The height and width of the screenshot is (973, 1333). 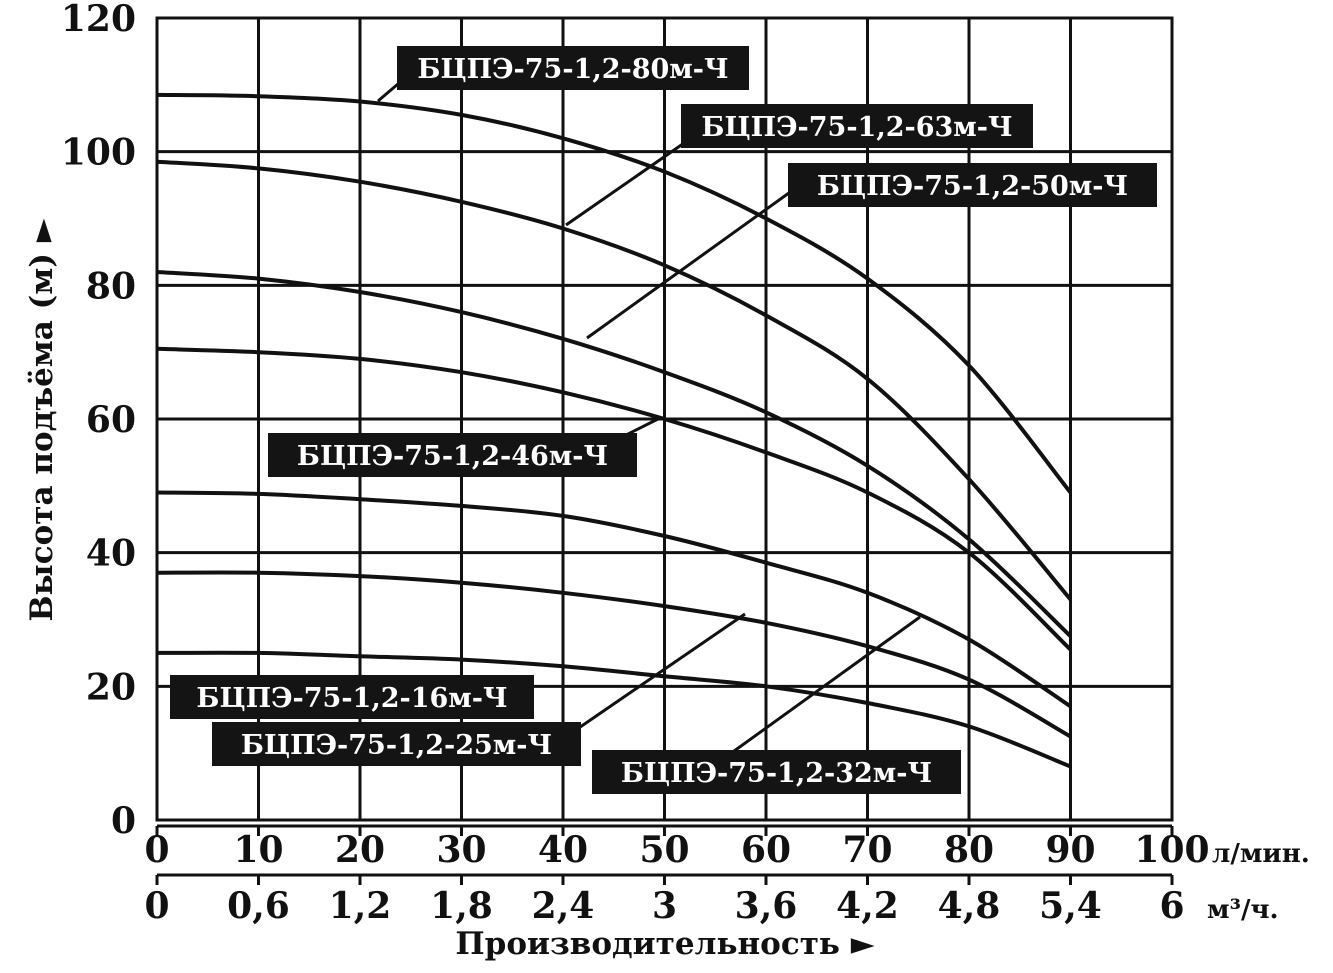 I want to click on x-tick-label: 50, so click(x=664, y=850).